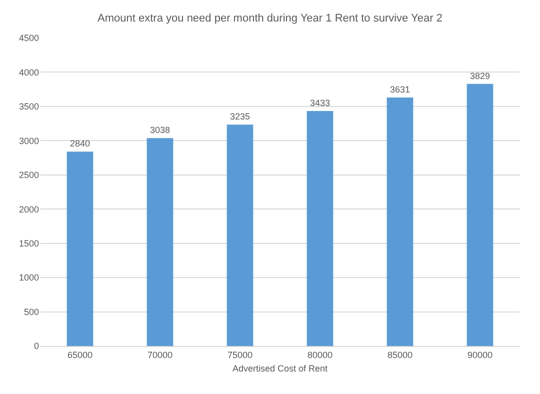 The width and height of the screenshot is (540, 394). Describe the element at coordinates (320, 103) in the screenshot. I see `data-label: 3433` at that location.